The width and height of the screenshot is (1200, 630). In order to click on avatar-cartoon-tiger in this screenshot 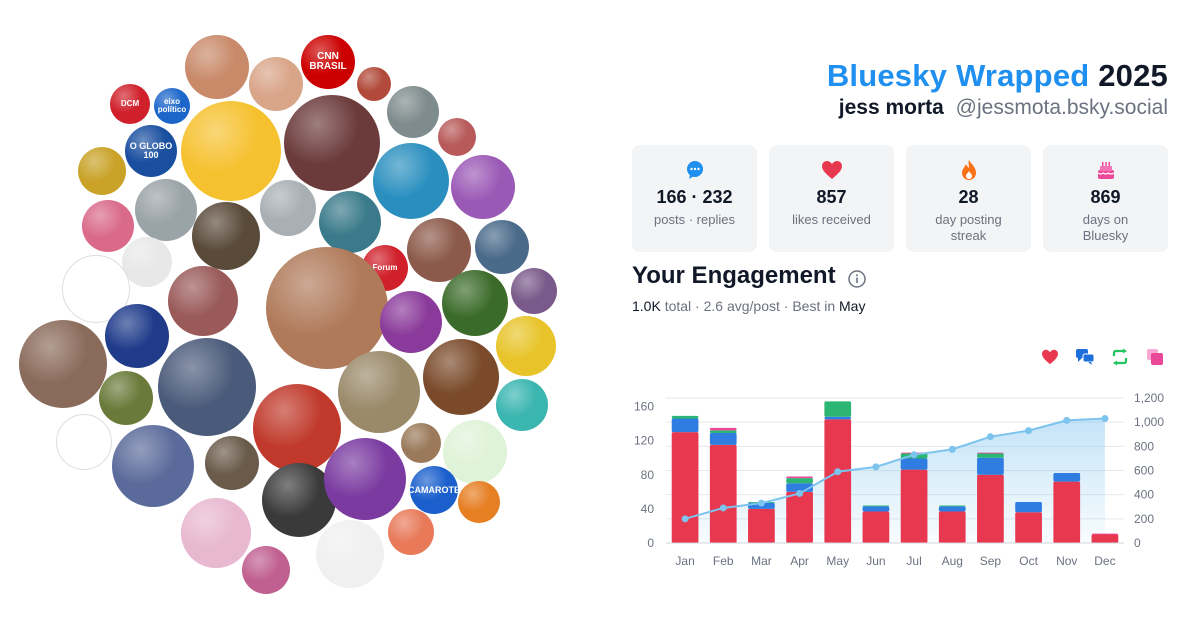, I will do `click(350, 554)`.